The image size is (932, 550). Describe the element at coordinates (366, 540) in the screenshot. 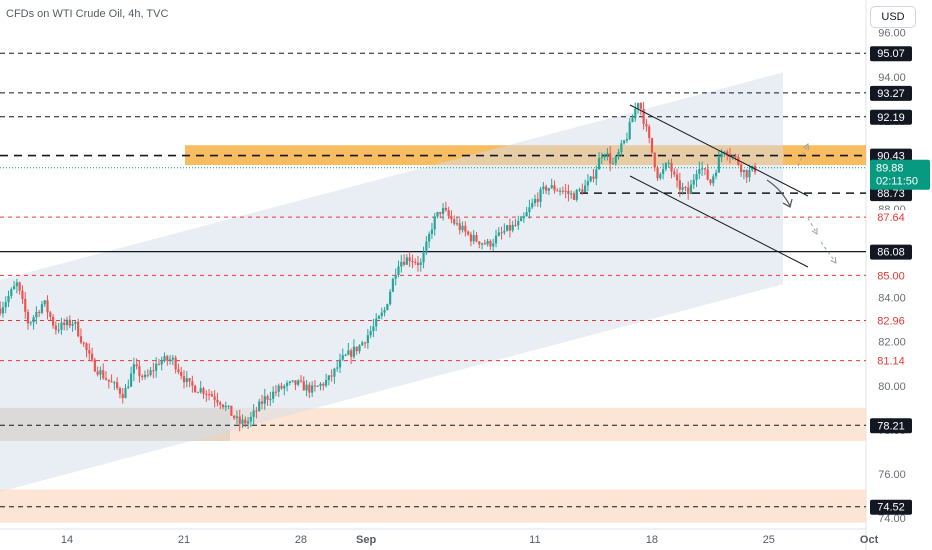

I see `x-tick-label: Sep` at that location.